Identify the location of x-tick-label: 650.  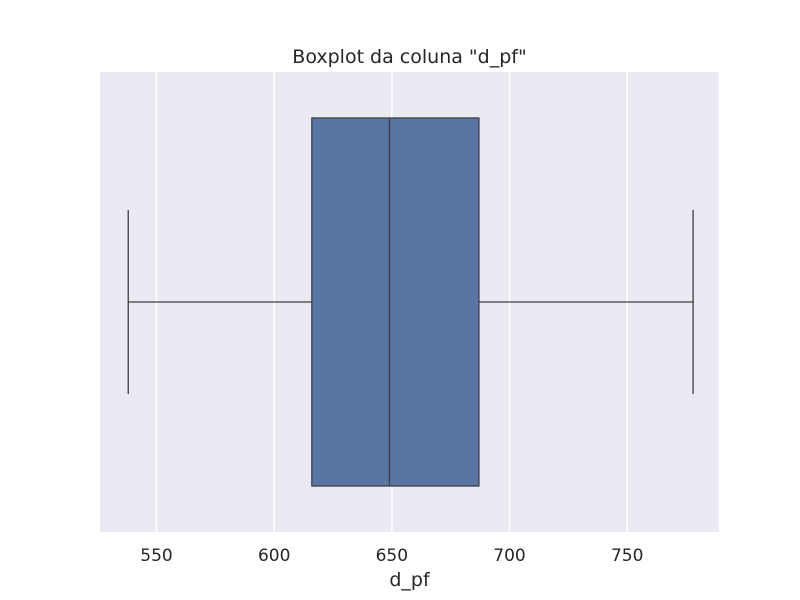
(392, 556).